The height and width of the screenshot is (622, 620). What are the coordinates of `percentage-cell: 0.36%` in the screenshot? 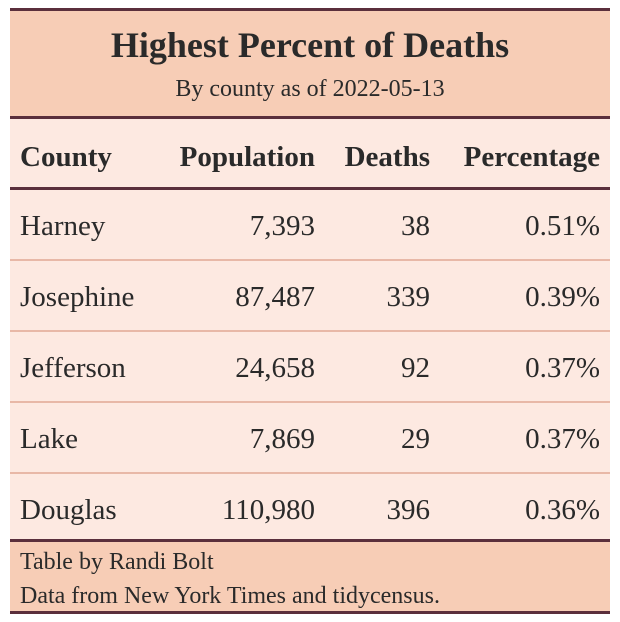 It's located at (562, 510).